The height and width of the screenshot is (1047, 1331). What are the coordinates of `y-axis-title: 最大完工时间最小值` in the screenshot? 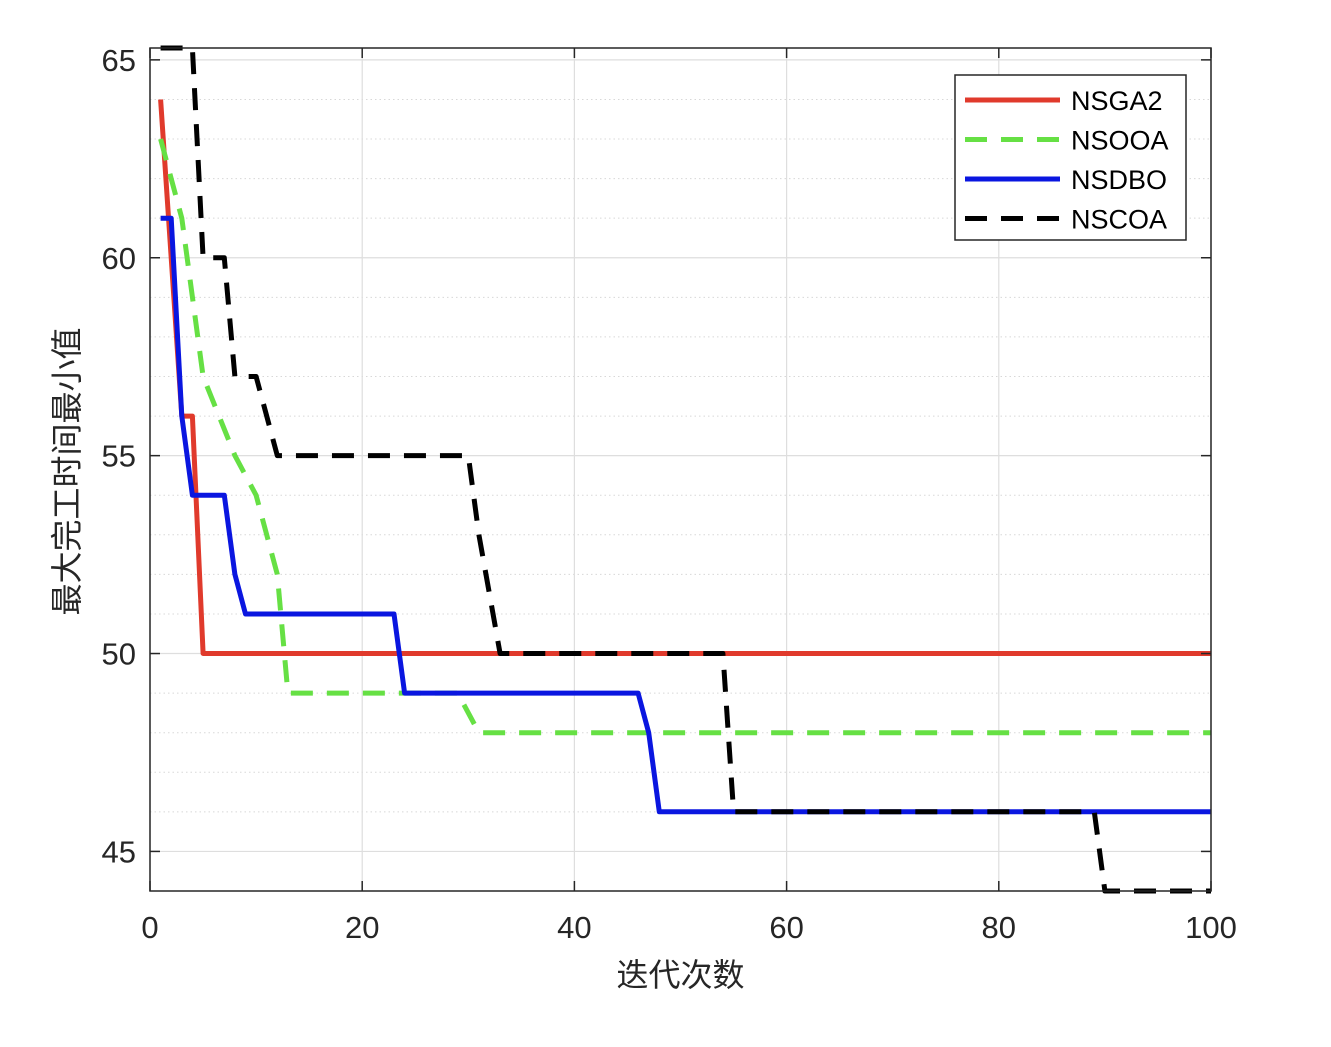 It's located at (67, 471).